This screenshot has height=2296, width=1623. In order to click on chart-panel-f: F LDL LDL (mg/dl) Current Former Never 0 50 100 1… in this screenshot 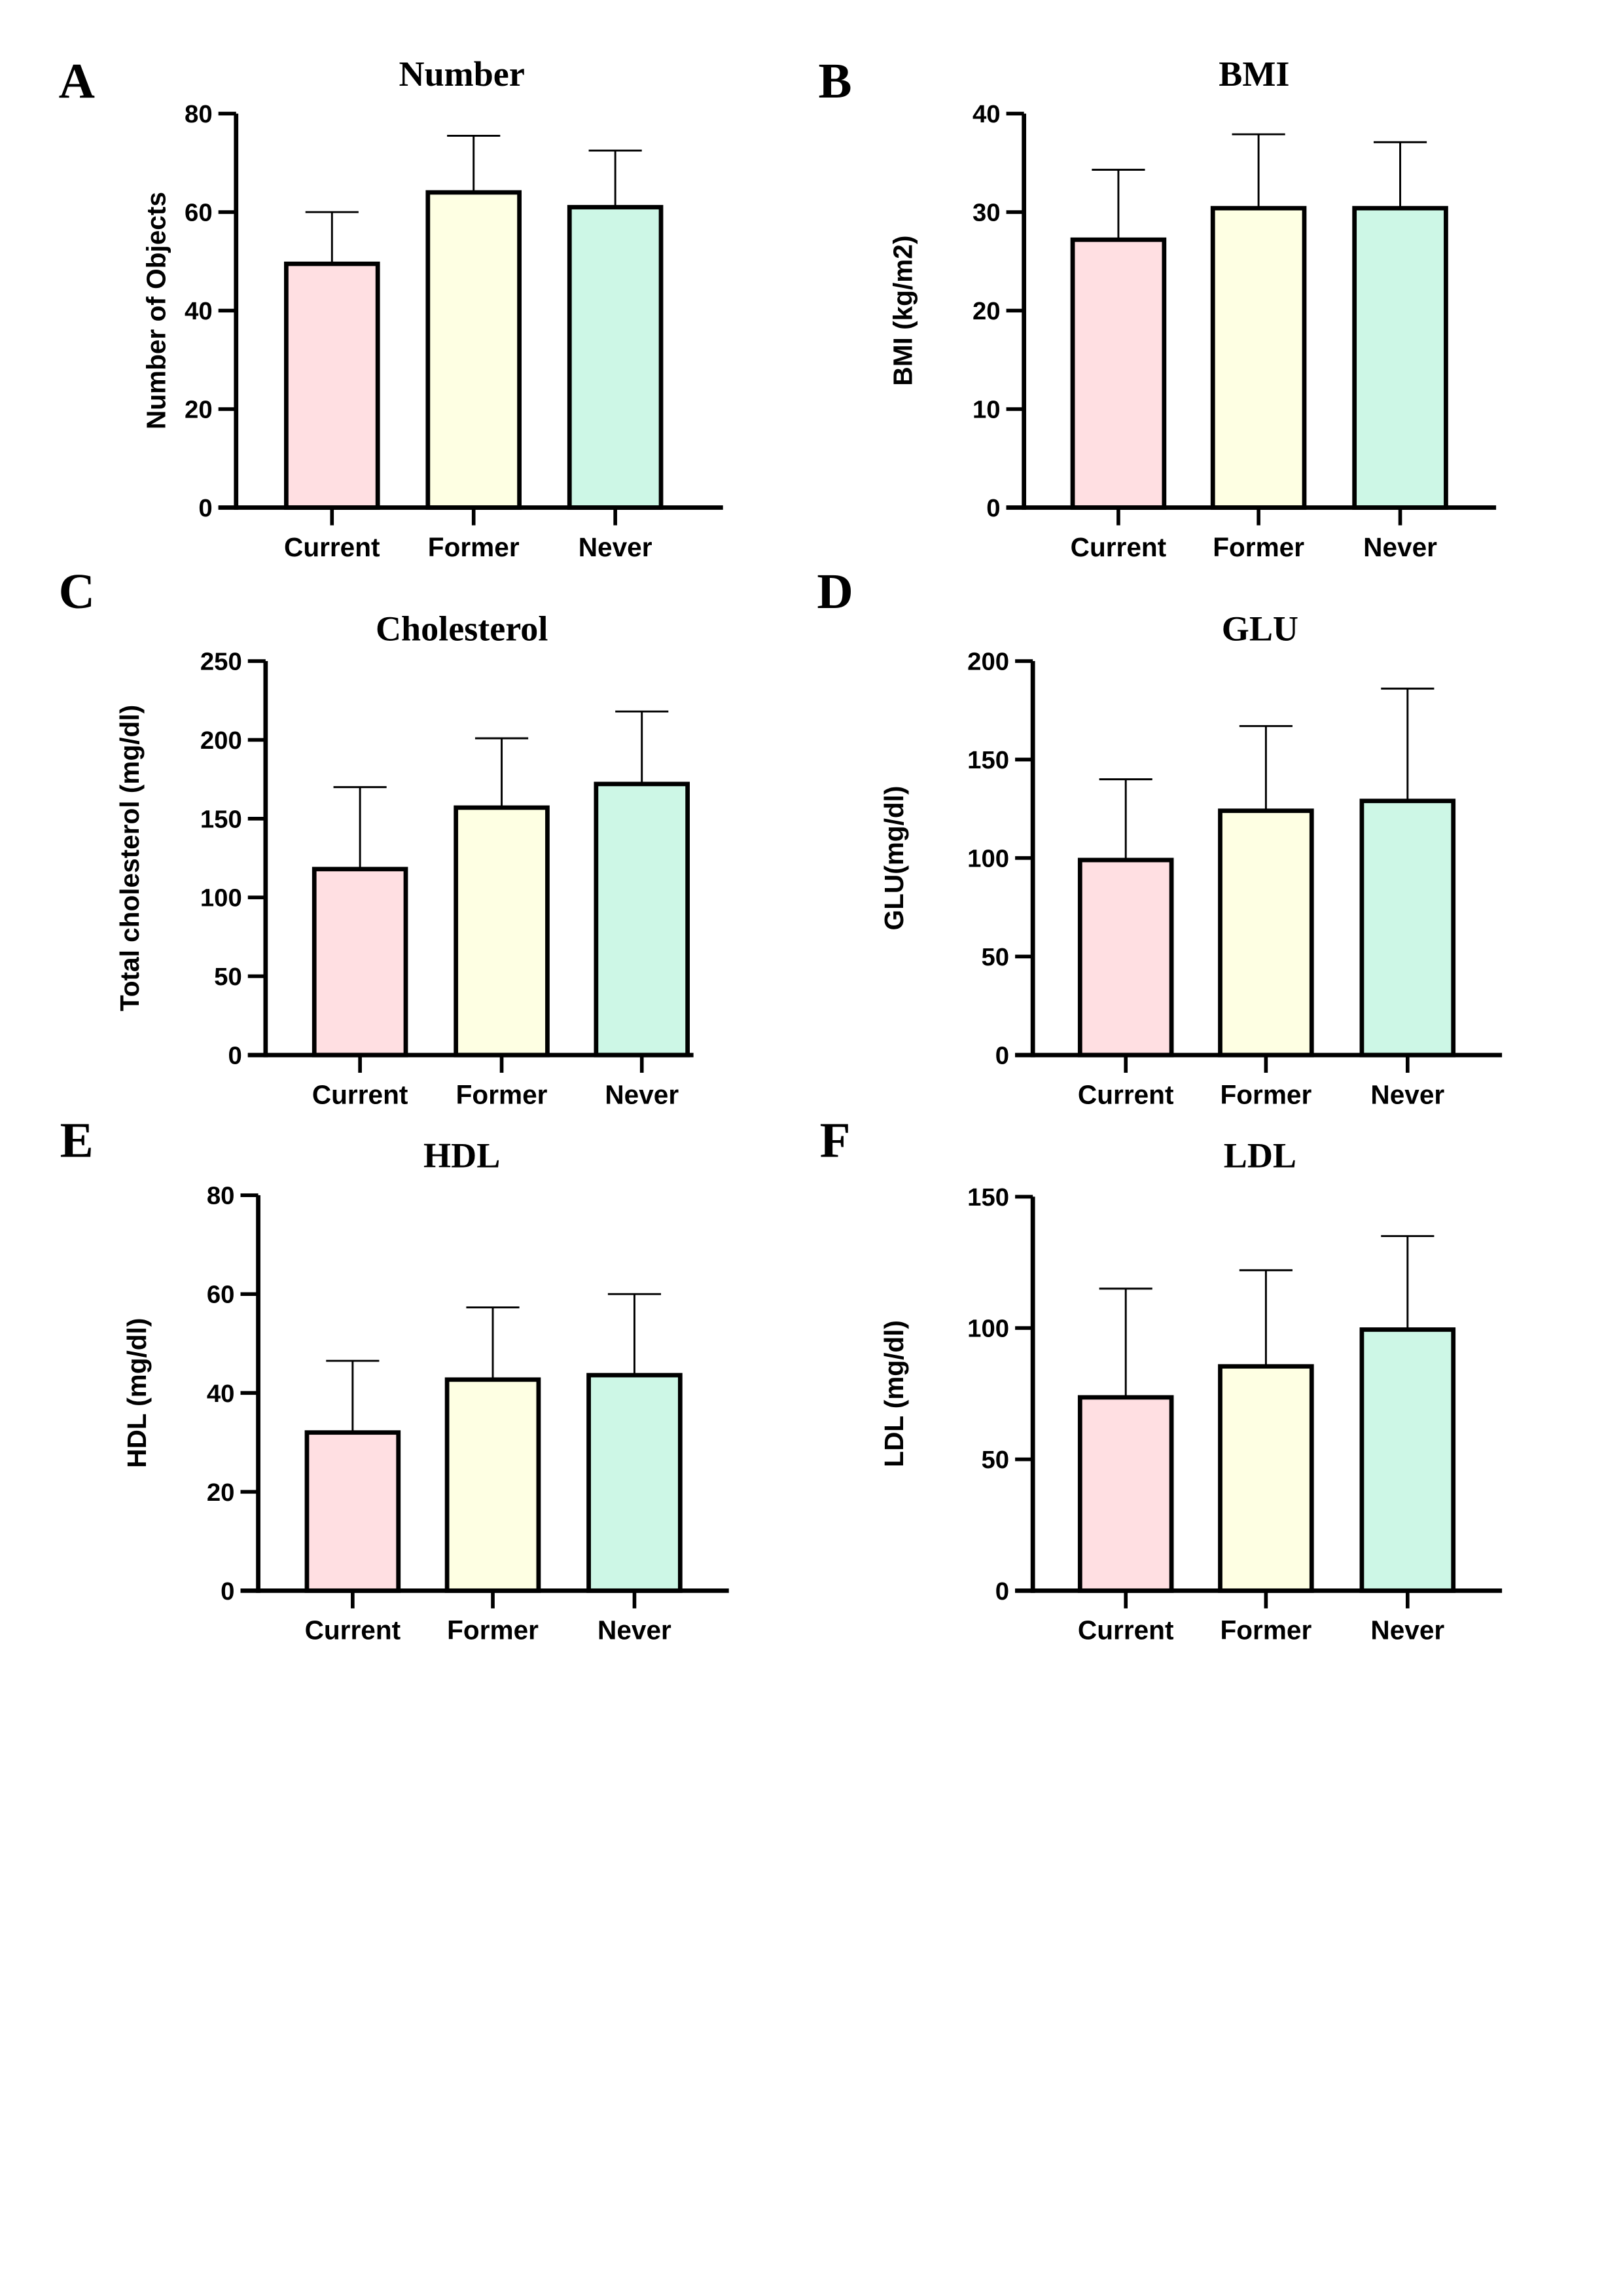, I will do `click(1161, 1379)`.